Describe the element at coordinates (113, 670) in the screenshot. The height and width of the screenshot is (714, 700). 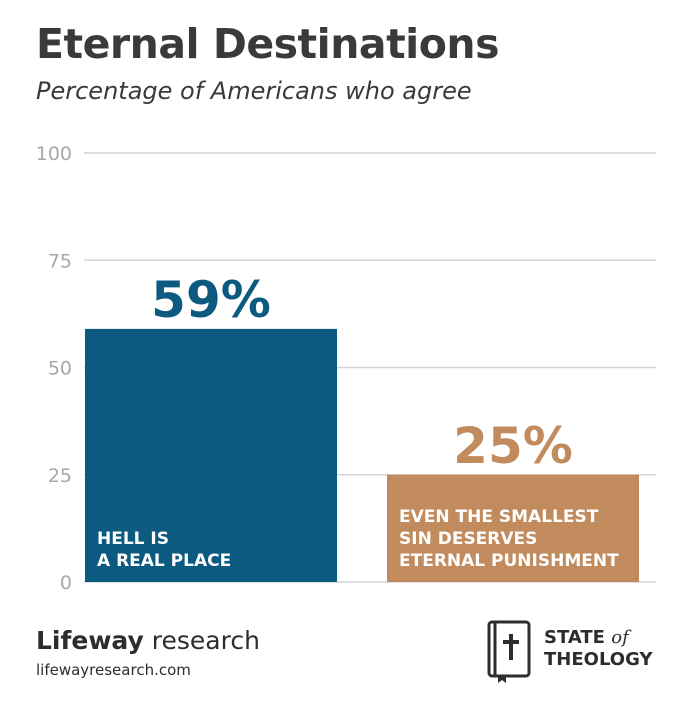
I see `footer-url: lifewayresearch.com` at that location.